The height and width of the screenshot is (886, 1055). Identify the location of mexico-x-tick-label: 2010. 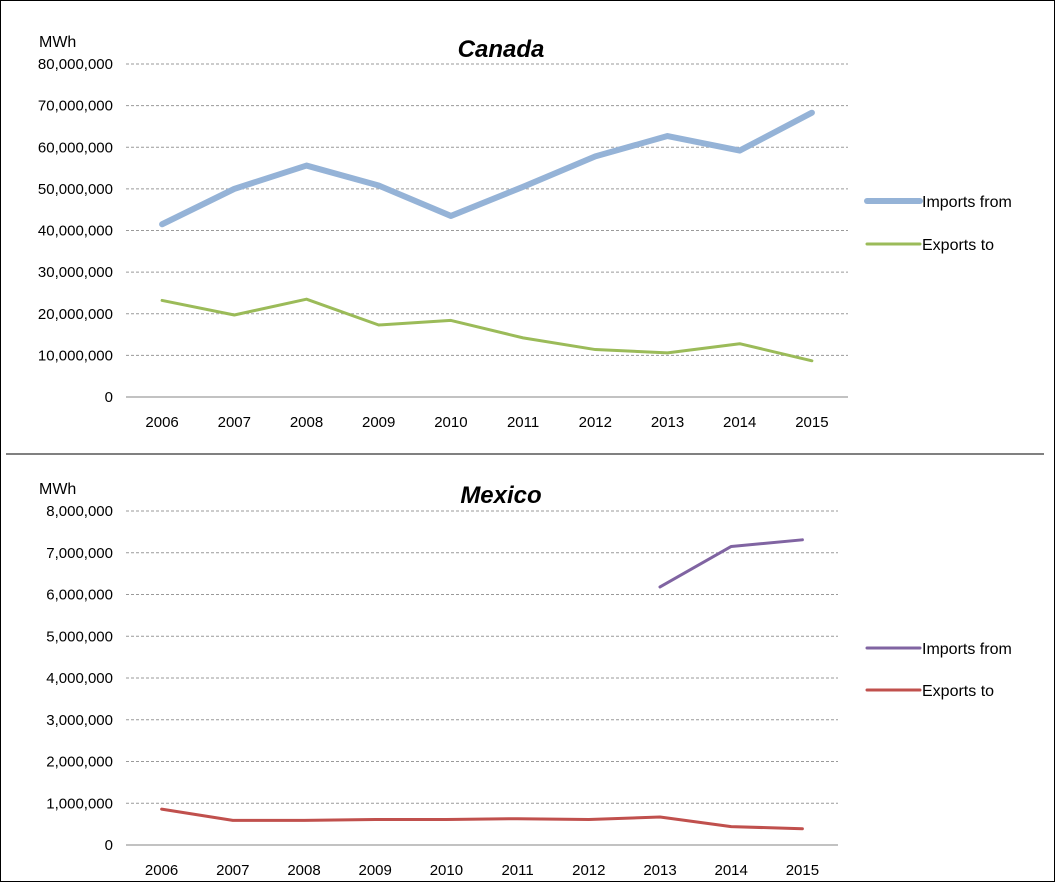
(446, 870).